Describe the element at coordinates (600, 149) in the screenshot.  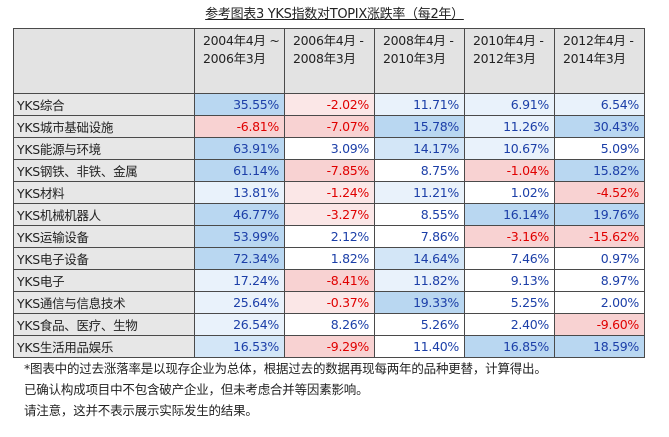
I see `return-value-cell: 5.09%` at that location.